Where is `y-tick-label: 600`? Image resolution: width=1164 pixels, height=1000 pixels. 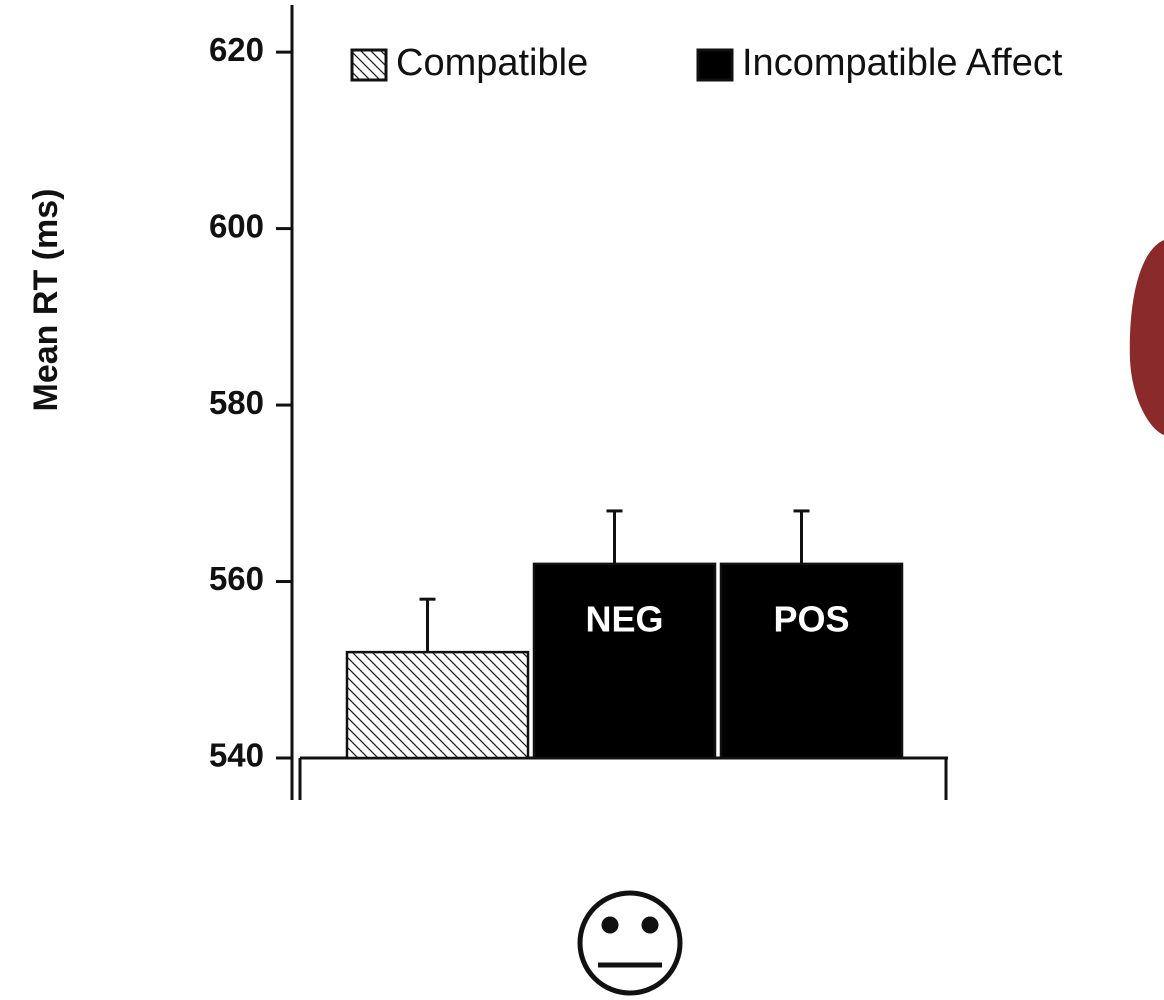 y-tick-label: 600 is located at coordinates (236, 225).